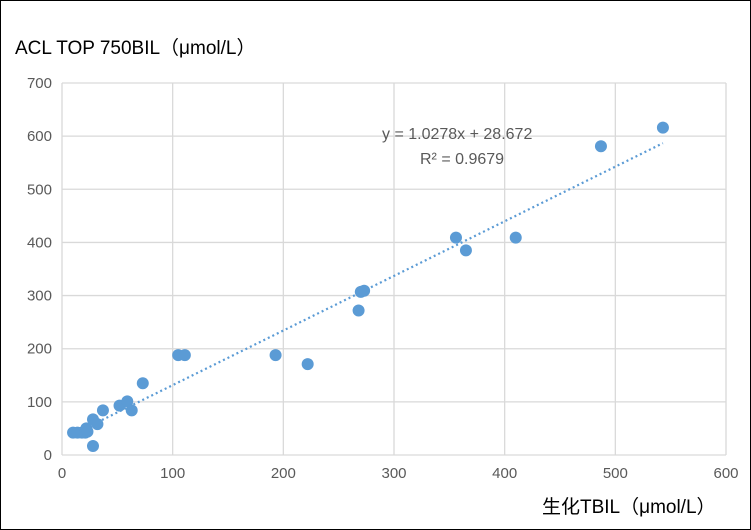  What do you see at coordinates (62, 473) in the screenshot?
I see `x-tick-label: 0` at bounding box center [62, 473].